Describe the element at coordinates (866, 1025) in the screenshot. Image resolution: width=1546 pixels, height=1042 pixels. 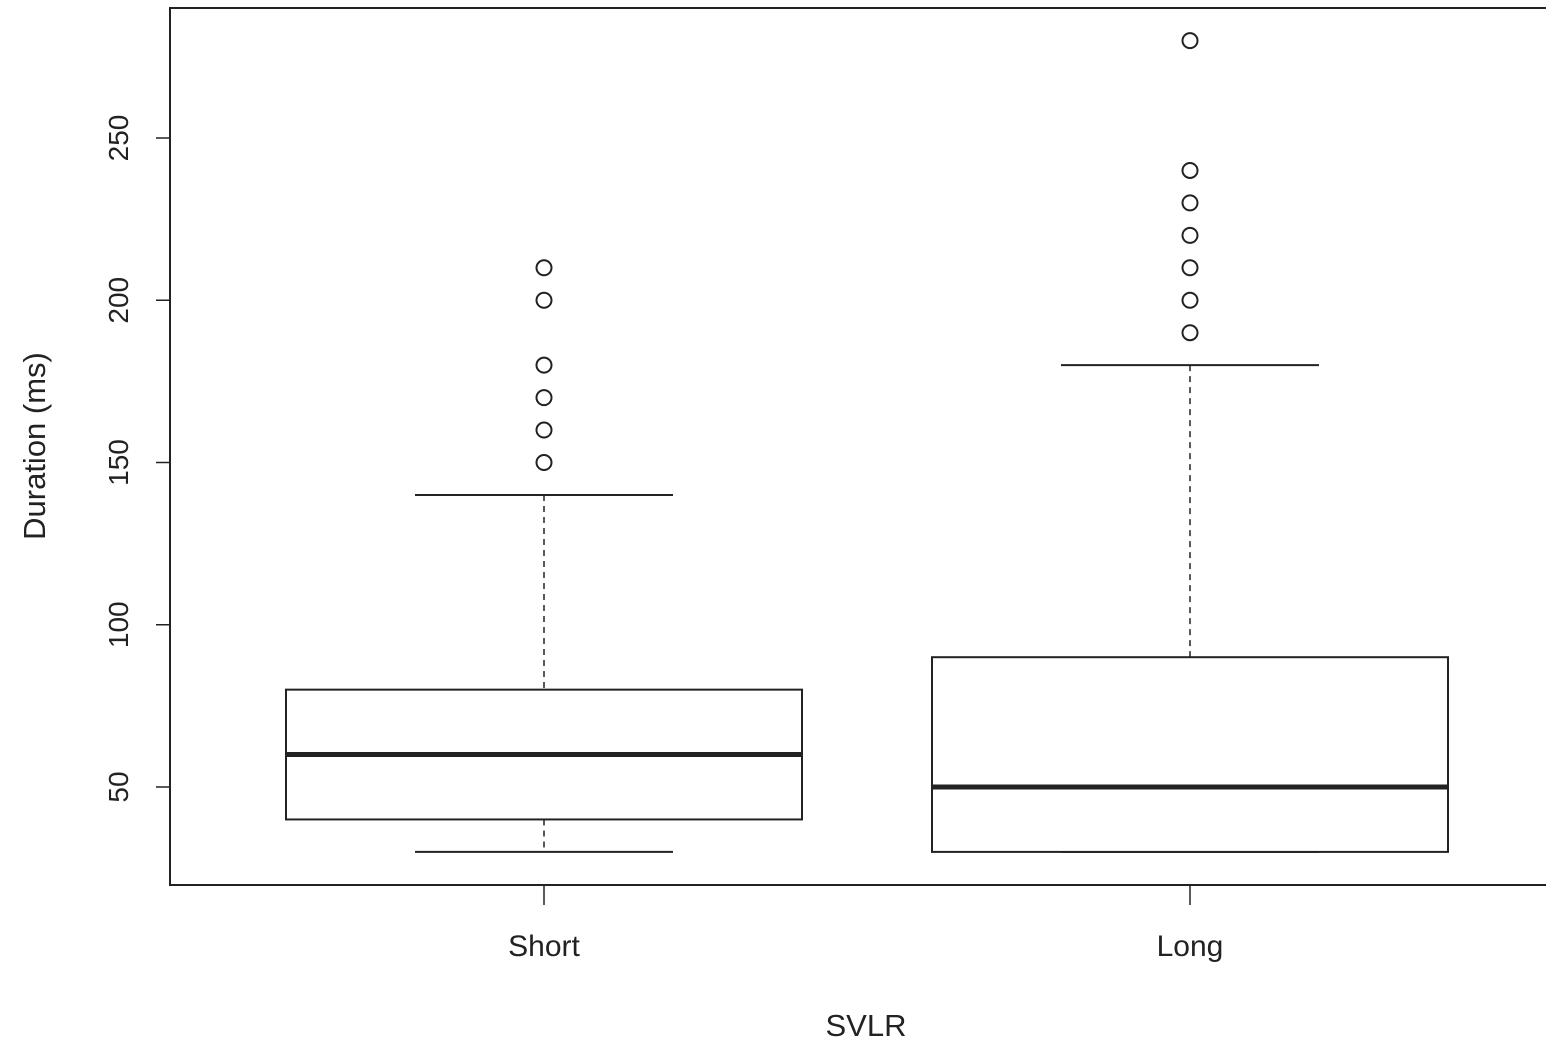
I see `x-axis-label: SVLR` at that location.